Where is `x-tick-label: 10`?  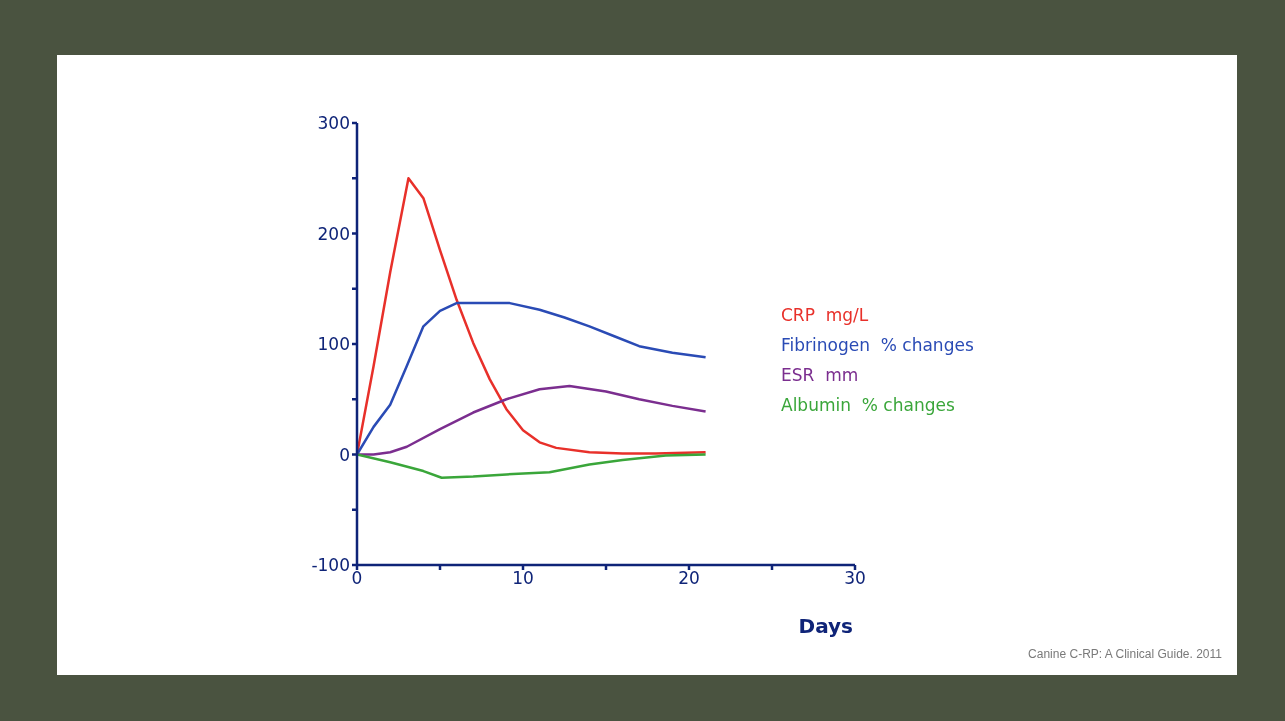
x-tick-label: 10 is located at coordinates (523, 578).